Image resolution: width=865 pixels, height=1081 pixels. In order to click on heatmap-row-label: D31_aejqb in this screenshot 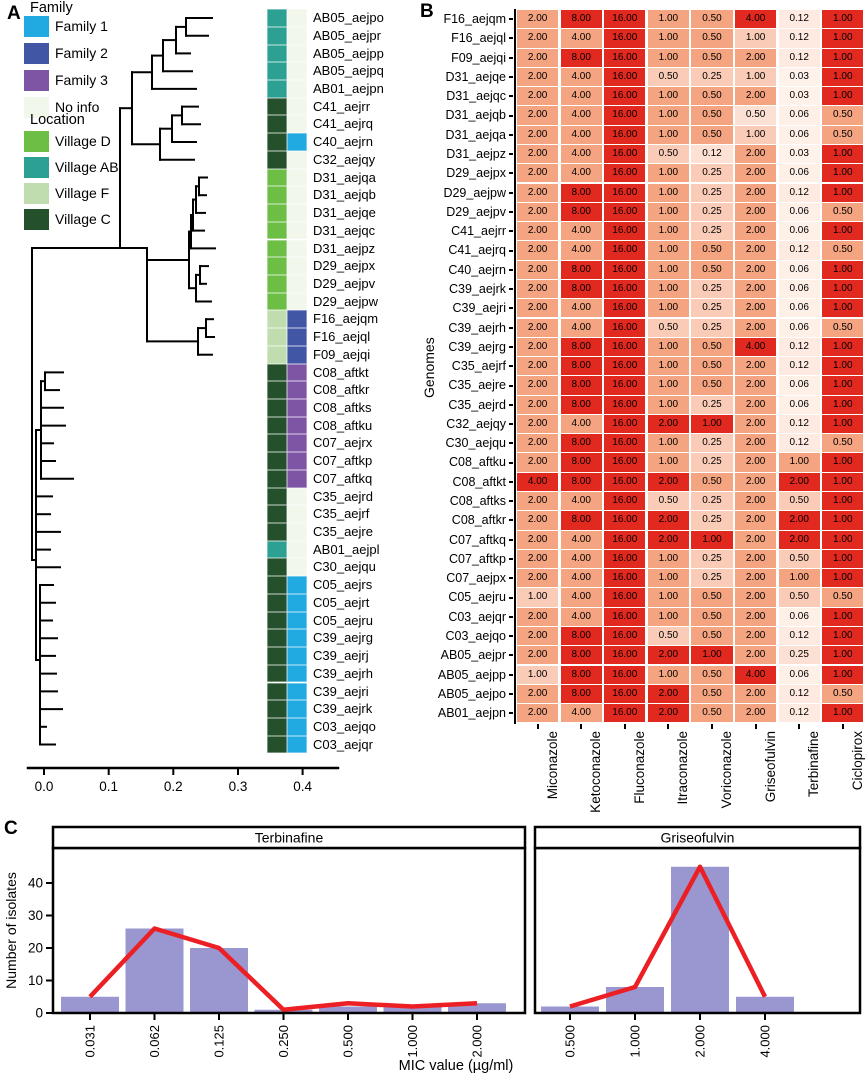, I will do `click(475, 115)`.